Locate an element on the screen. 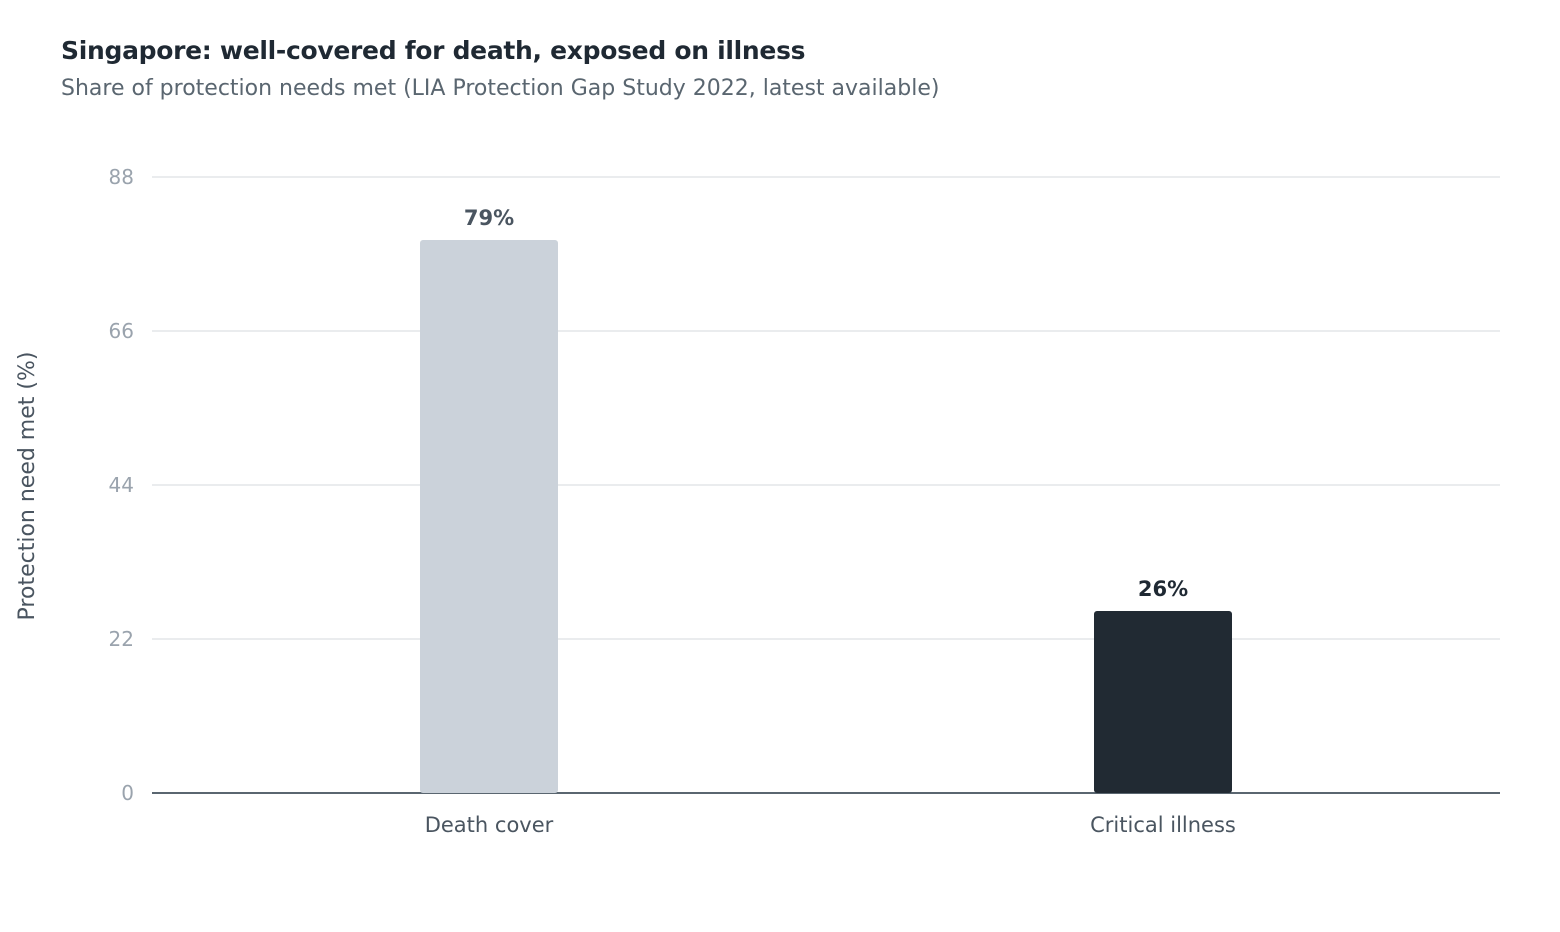 The image size is (1560, 932). y-tick-label: 0 is located at coordinates (127, 793).